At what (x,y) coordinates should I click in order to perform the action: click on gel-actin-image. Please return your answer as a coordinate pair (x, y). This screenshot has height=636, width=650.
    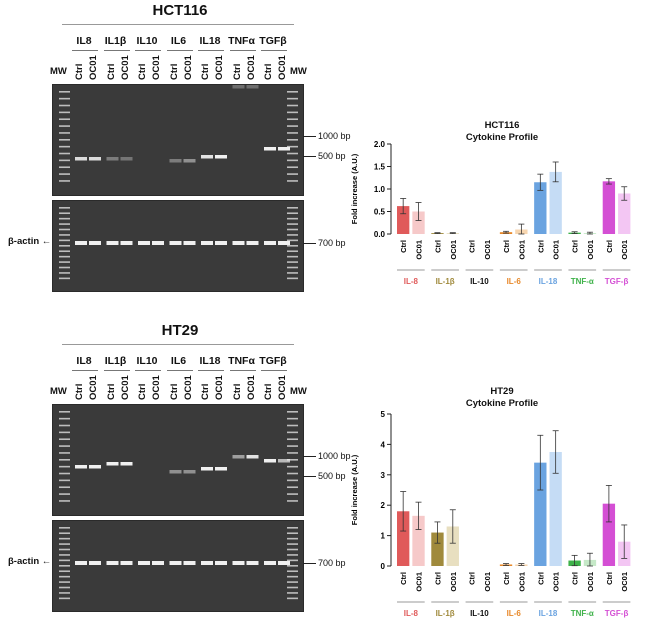
    Looking at the image, I should click on (178, 566).